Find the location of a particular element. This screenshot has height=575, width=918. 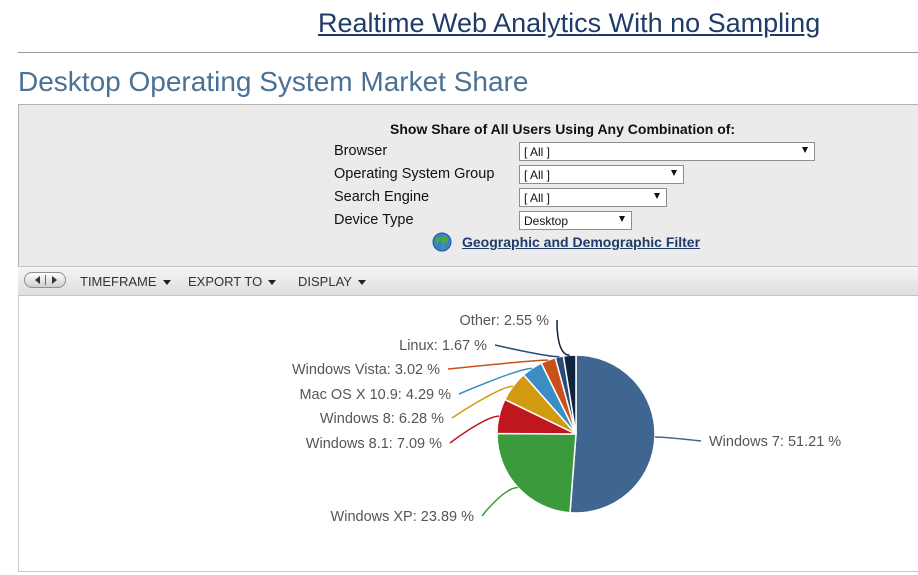

display-label: DISPLAY is located at coordinates (325, 281).